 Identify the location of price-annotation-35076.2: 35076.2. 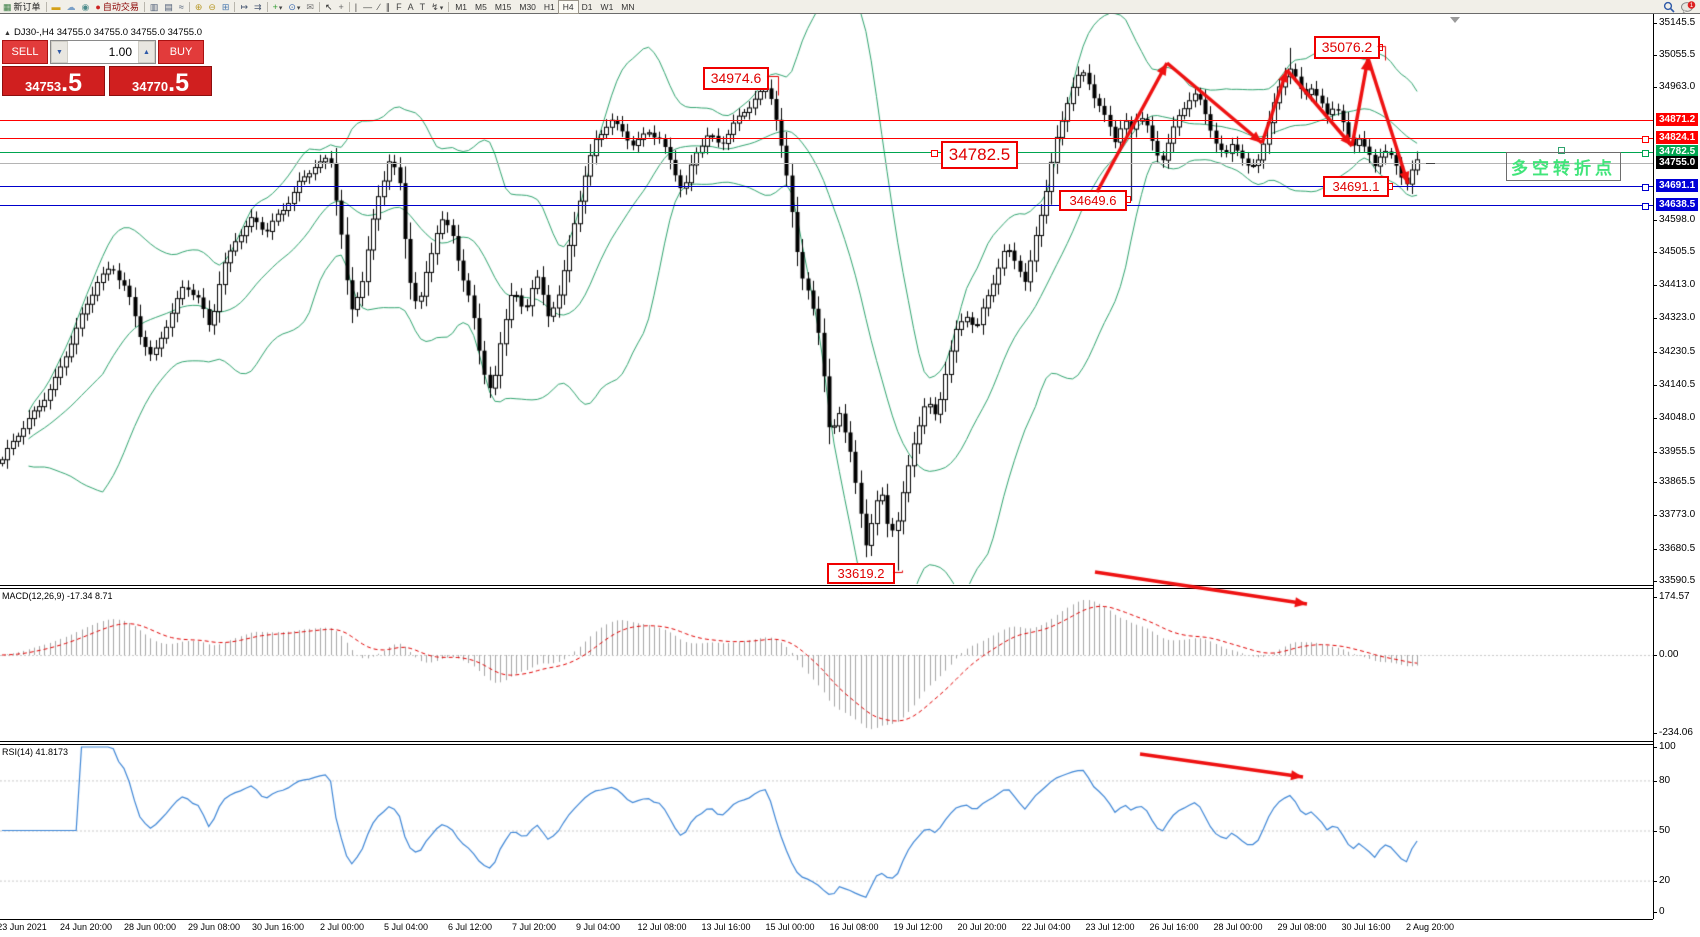
(1347, 47).